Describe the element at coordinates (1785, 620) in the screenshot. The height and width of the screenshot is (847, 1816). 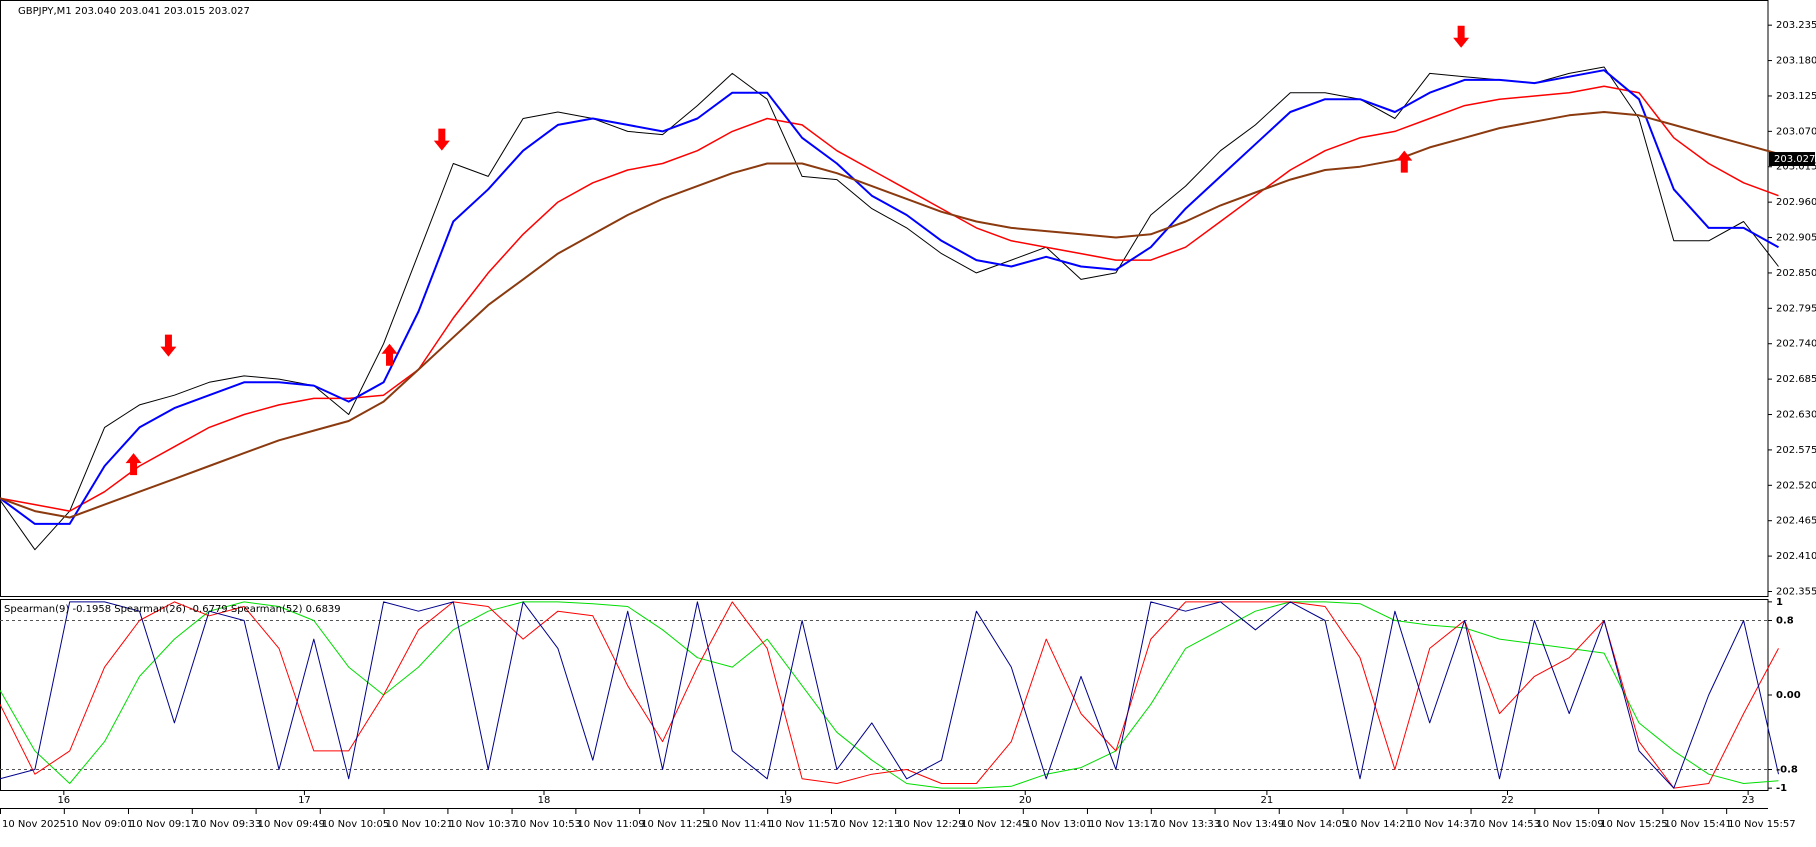
I see `y-tick-label: 0.8` at that location.